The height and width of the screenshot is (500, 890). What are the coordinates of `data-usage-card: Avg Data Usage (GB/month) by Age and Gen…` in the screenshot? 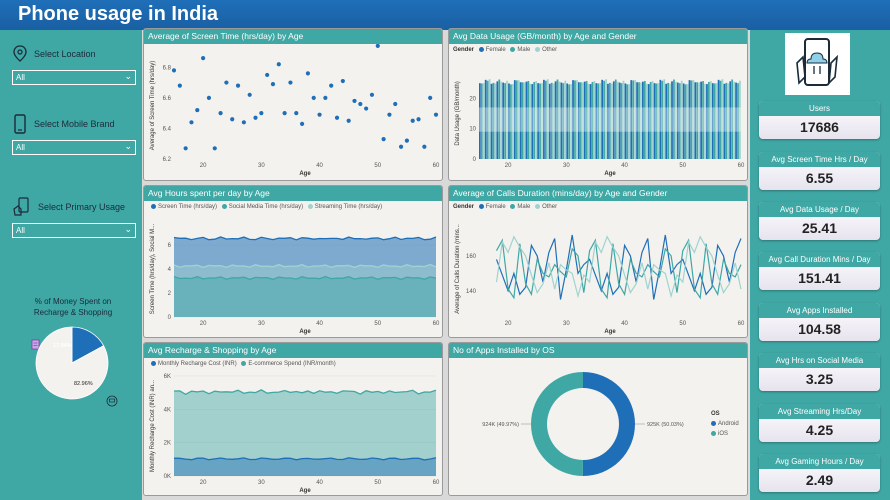 It's located at (598, 104).